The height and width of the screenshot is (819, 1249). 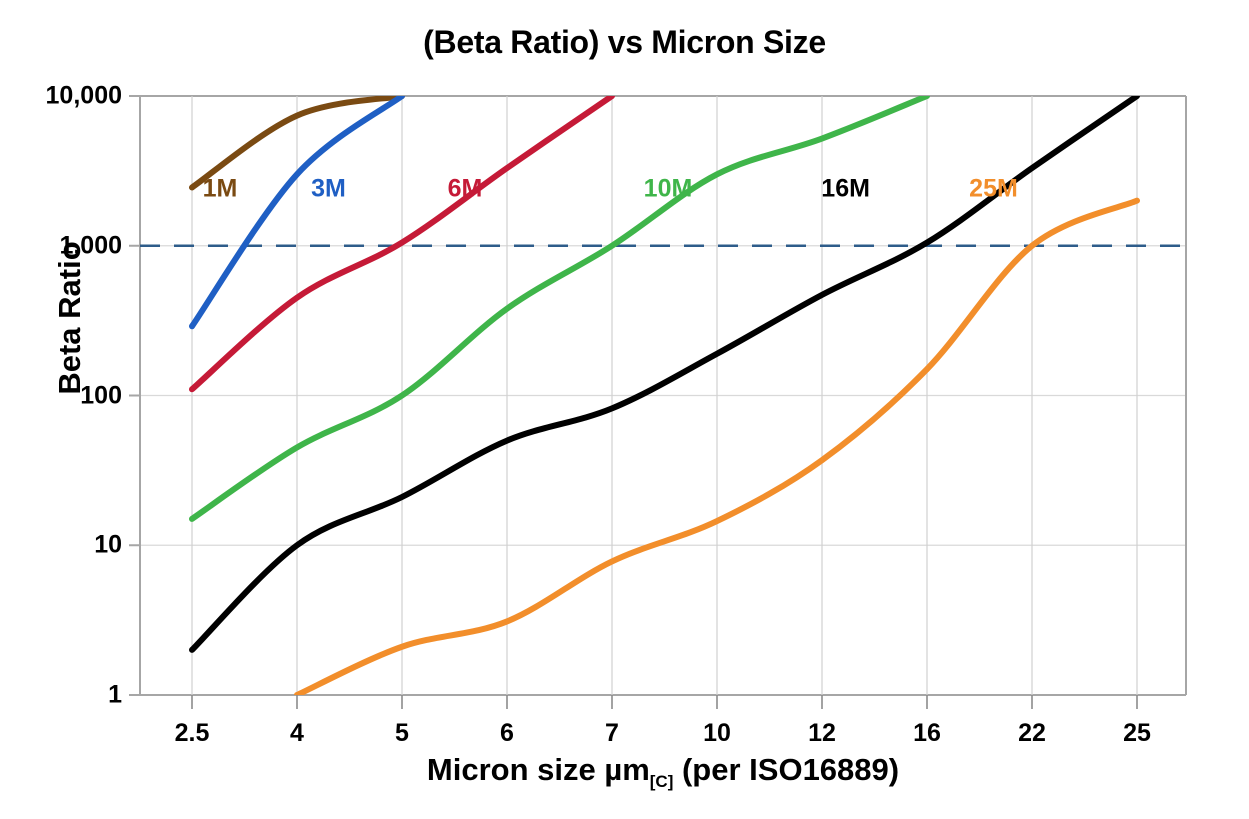 I want to click on series-label-3m: 3M, so click(x=328, y=188).